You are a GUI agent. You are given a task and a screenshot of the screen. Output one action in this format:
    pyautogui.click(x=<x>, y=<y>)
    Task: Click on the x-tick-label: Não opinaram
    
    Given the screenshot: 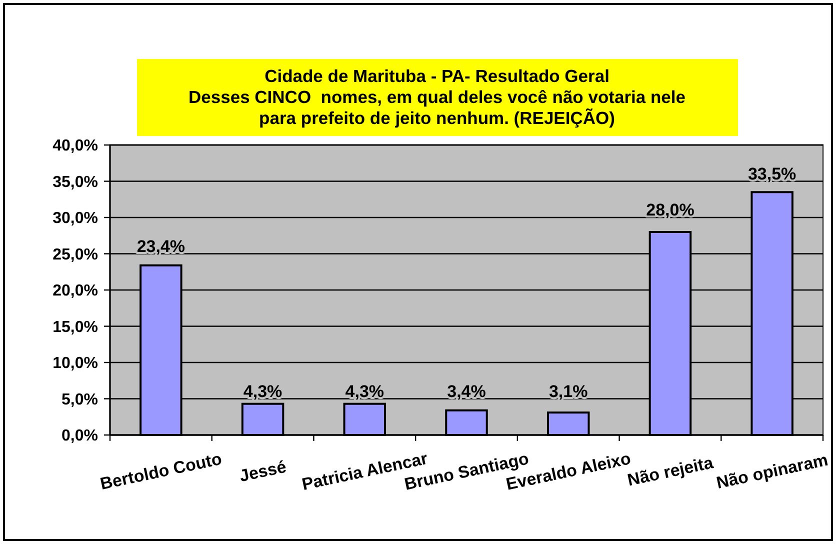 What is the action you would take?
    pyautogui.click(x=772, y=471)
    